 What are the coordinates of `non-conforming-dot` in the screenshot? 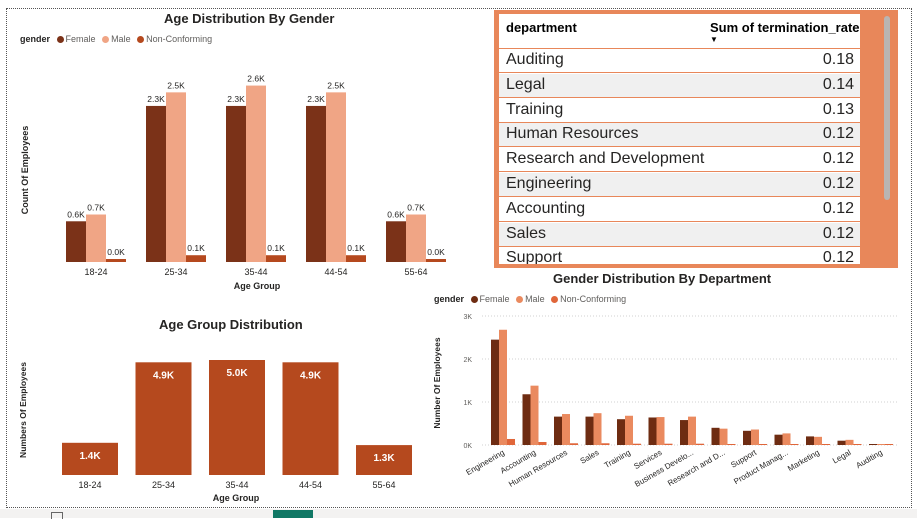 It's located at (141, 39).